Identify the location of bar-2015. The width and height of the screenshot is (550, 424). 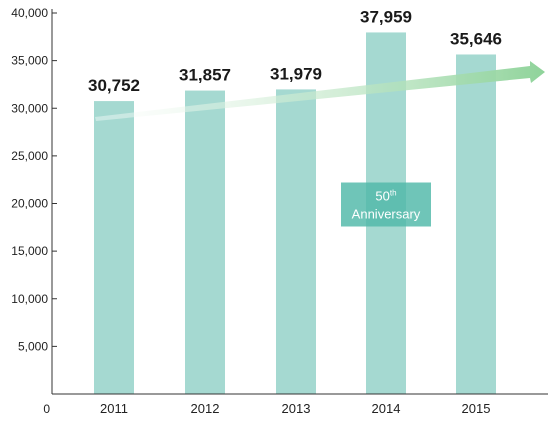
(476, 224).